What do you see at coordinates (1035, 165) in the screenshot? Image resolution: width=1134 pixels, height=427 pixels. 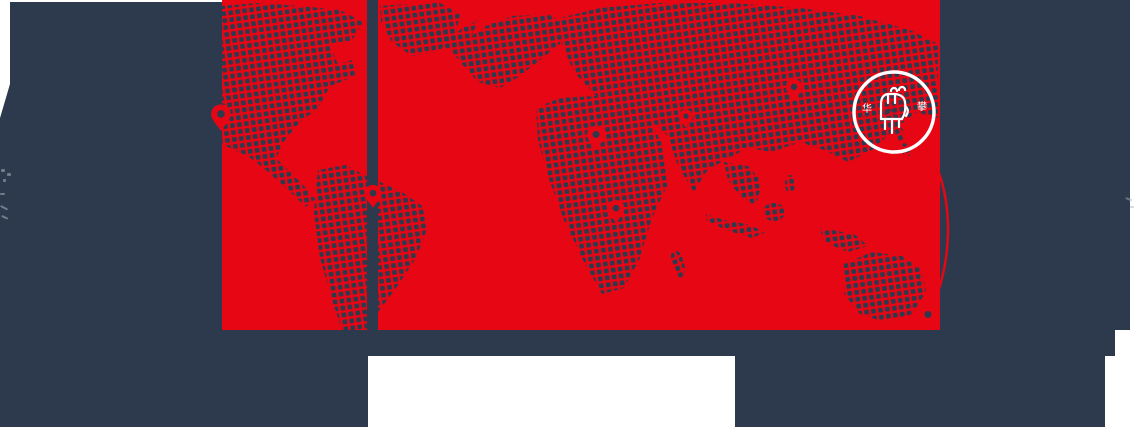 I see `right-navy-panel` at bounding box center [1035, 165].